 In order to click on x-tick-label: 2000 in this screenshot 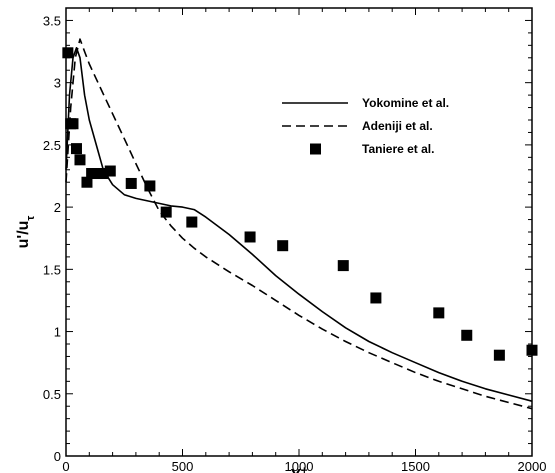, I will do `click(532, 466)`.